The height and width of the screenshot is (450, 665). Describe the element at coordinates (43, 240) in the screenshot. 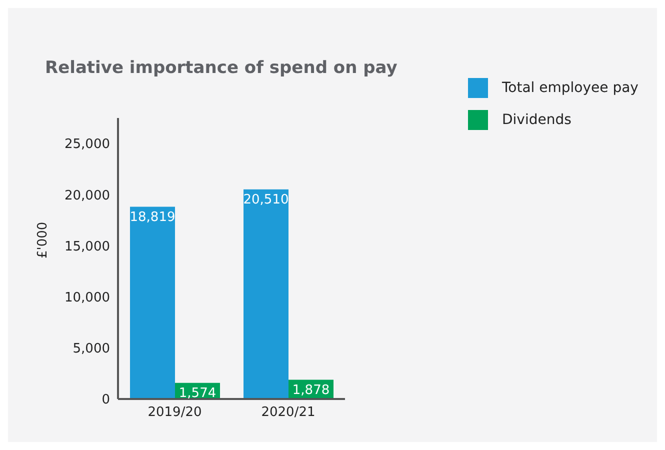

I see `y-axis-title: £'000` at that location.